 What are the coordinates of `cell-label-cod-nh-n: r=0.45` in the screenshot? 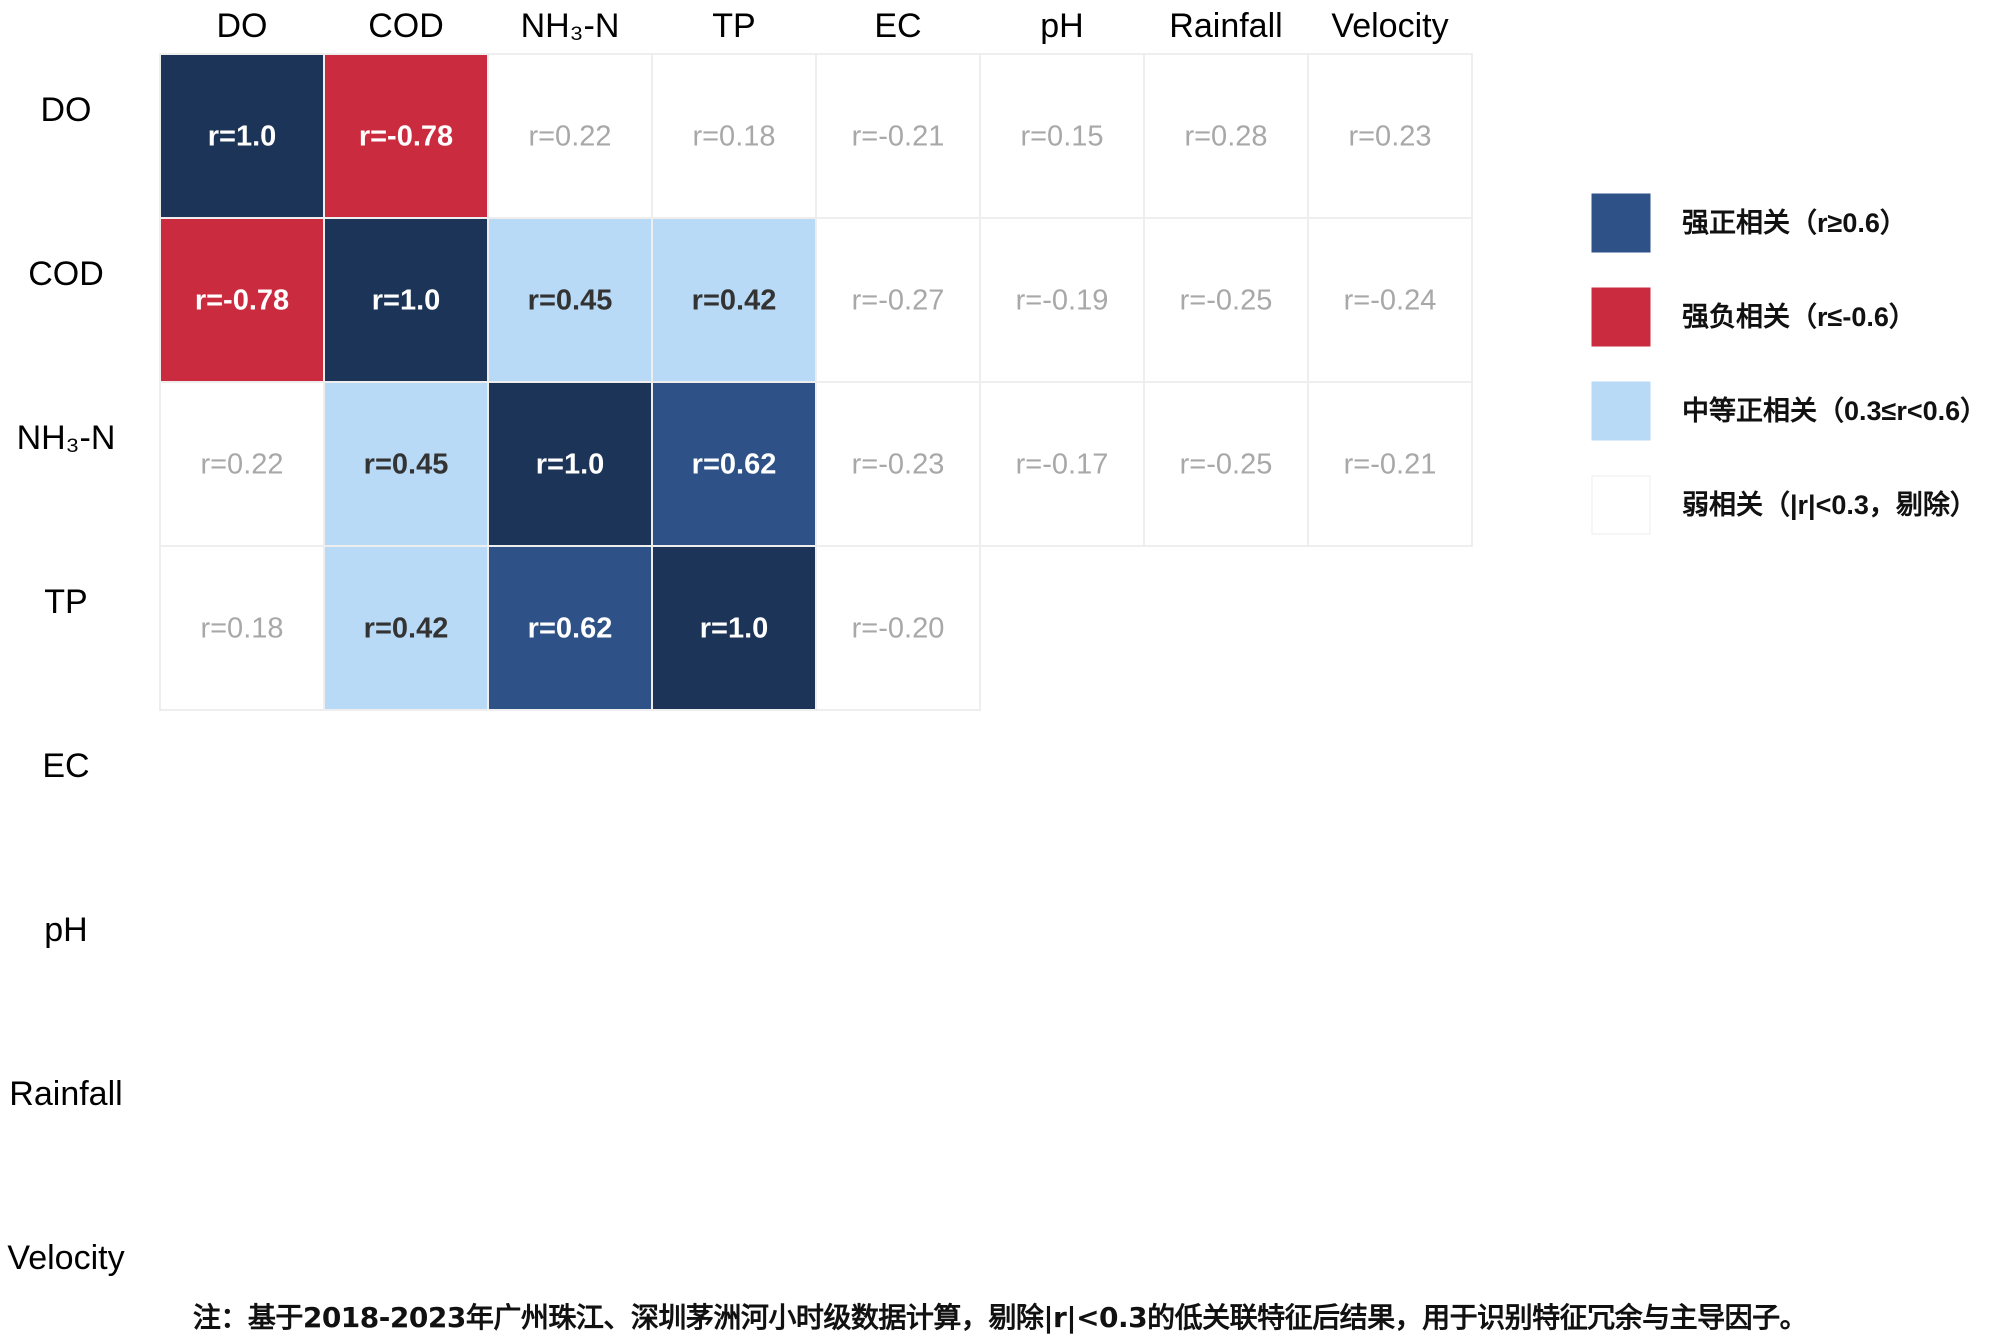 It's located at (570, 301).